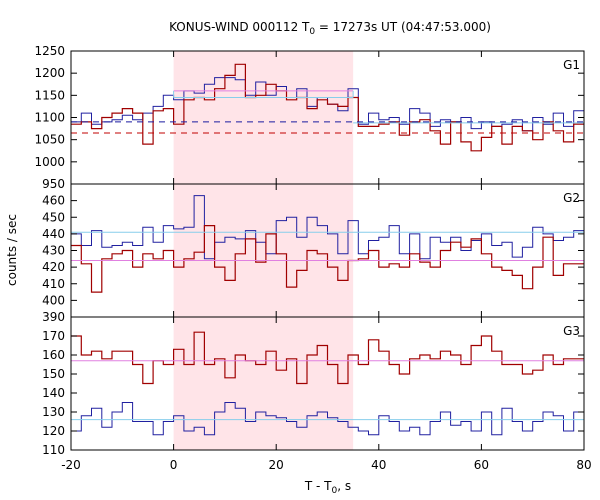  Describe the element at coordinates (327, 487) in the screenshot. I see `x-axis-label: T - T0, s` at that location.